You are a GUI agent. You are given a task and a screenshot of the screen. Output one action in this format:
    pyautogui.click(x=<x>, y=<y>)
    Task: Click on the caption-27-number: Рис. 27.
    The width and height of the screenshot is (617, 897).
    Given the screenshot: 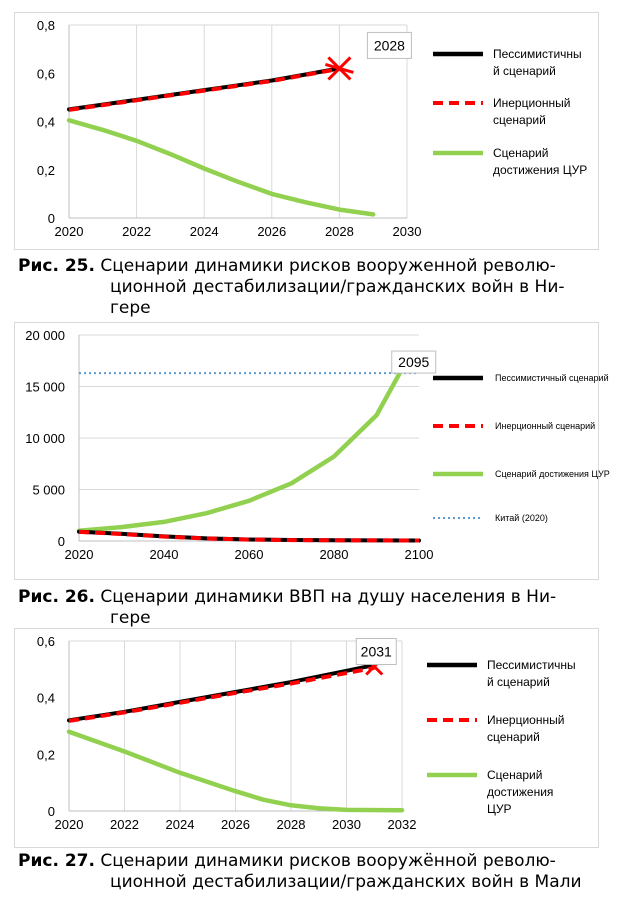 What is the action you would take?
    pyautogui.click(x=56, y=861)
    